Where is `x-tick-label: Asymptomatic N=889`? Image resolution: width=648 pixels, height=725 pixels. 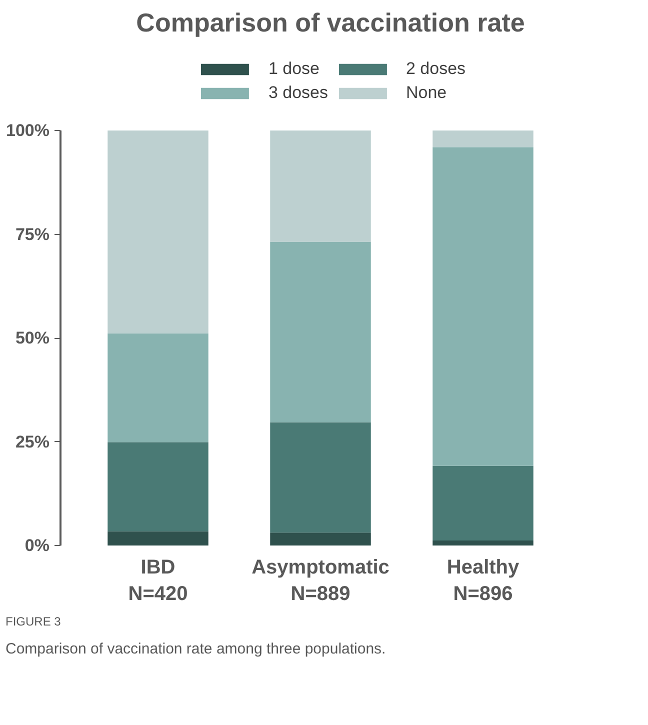
x-tick-label: Asymptomatic N=889 is located at coordinates (321, 580).